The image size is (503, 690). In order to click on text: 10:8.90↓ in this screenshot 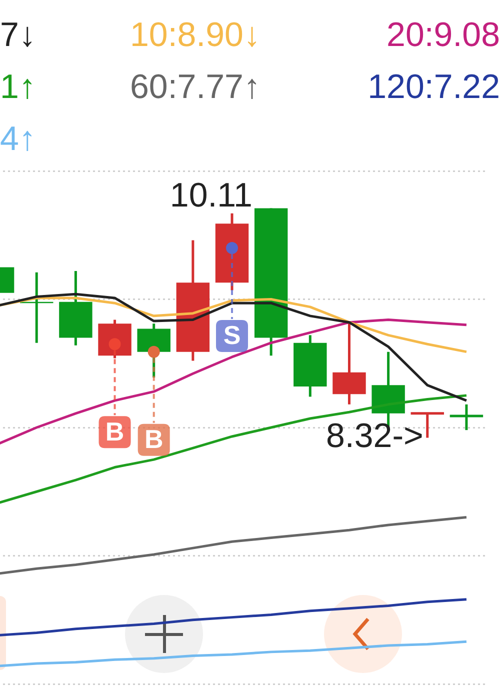, I will do `click(196, 35)`.